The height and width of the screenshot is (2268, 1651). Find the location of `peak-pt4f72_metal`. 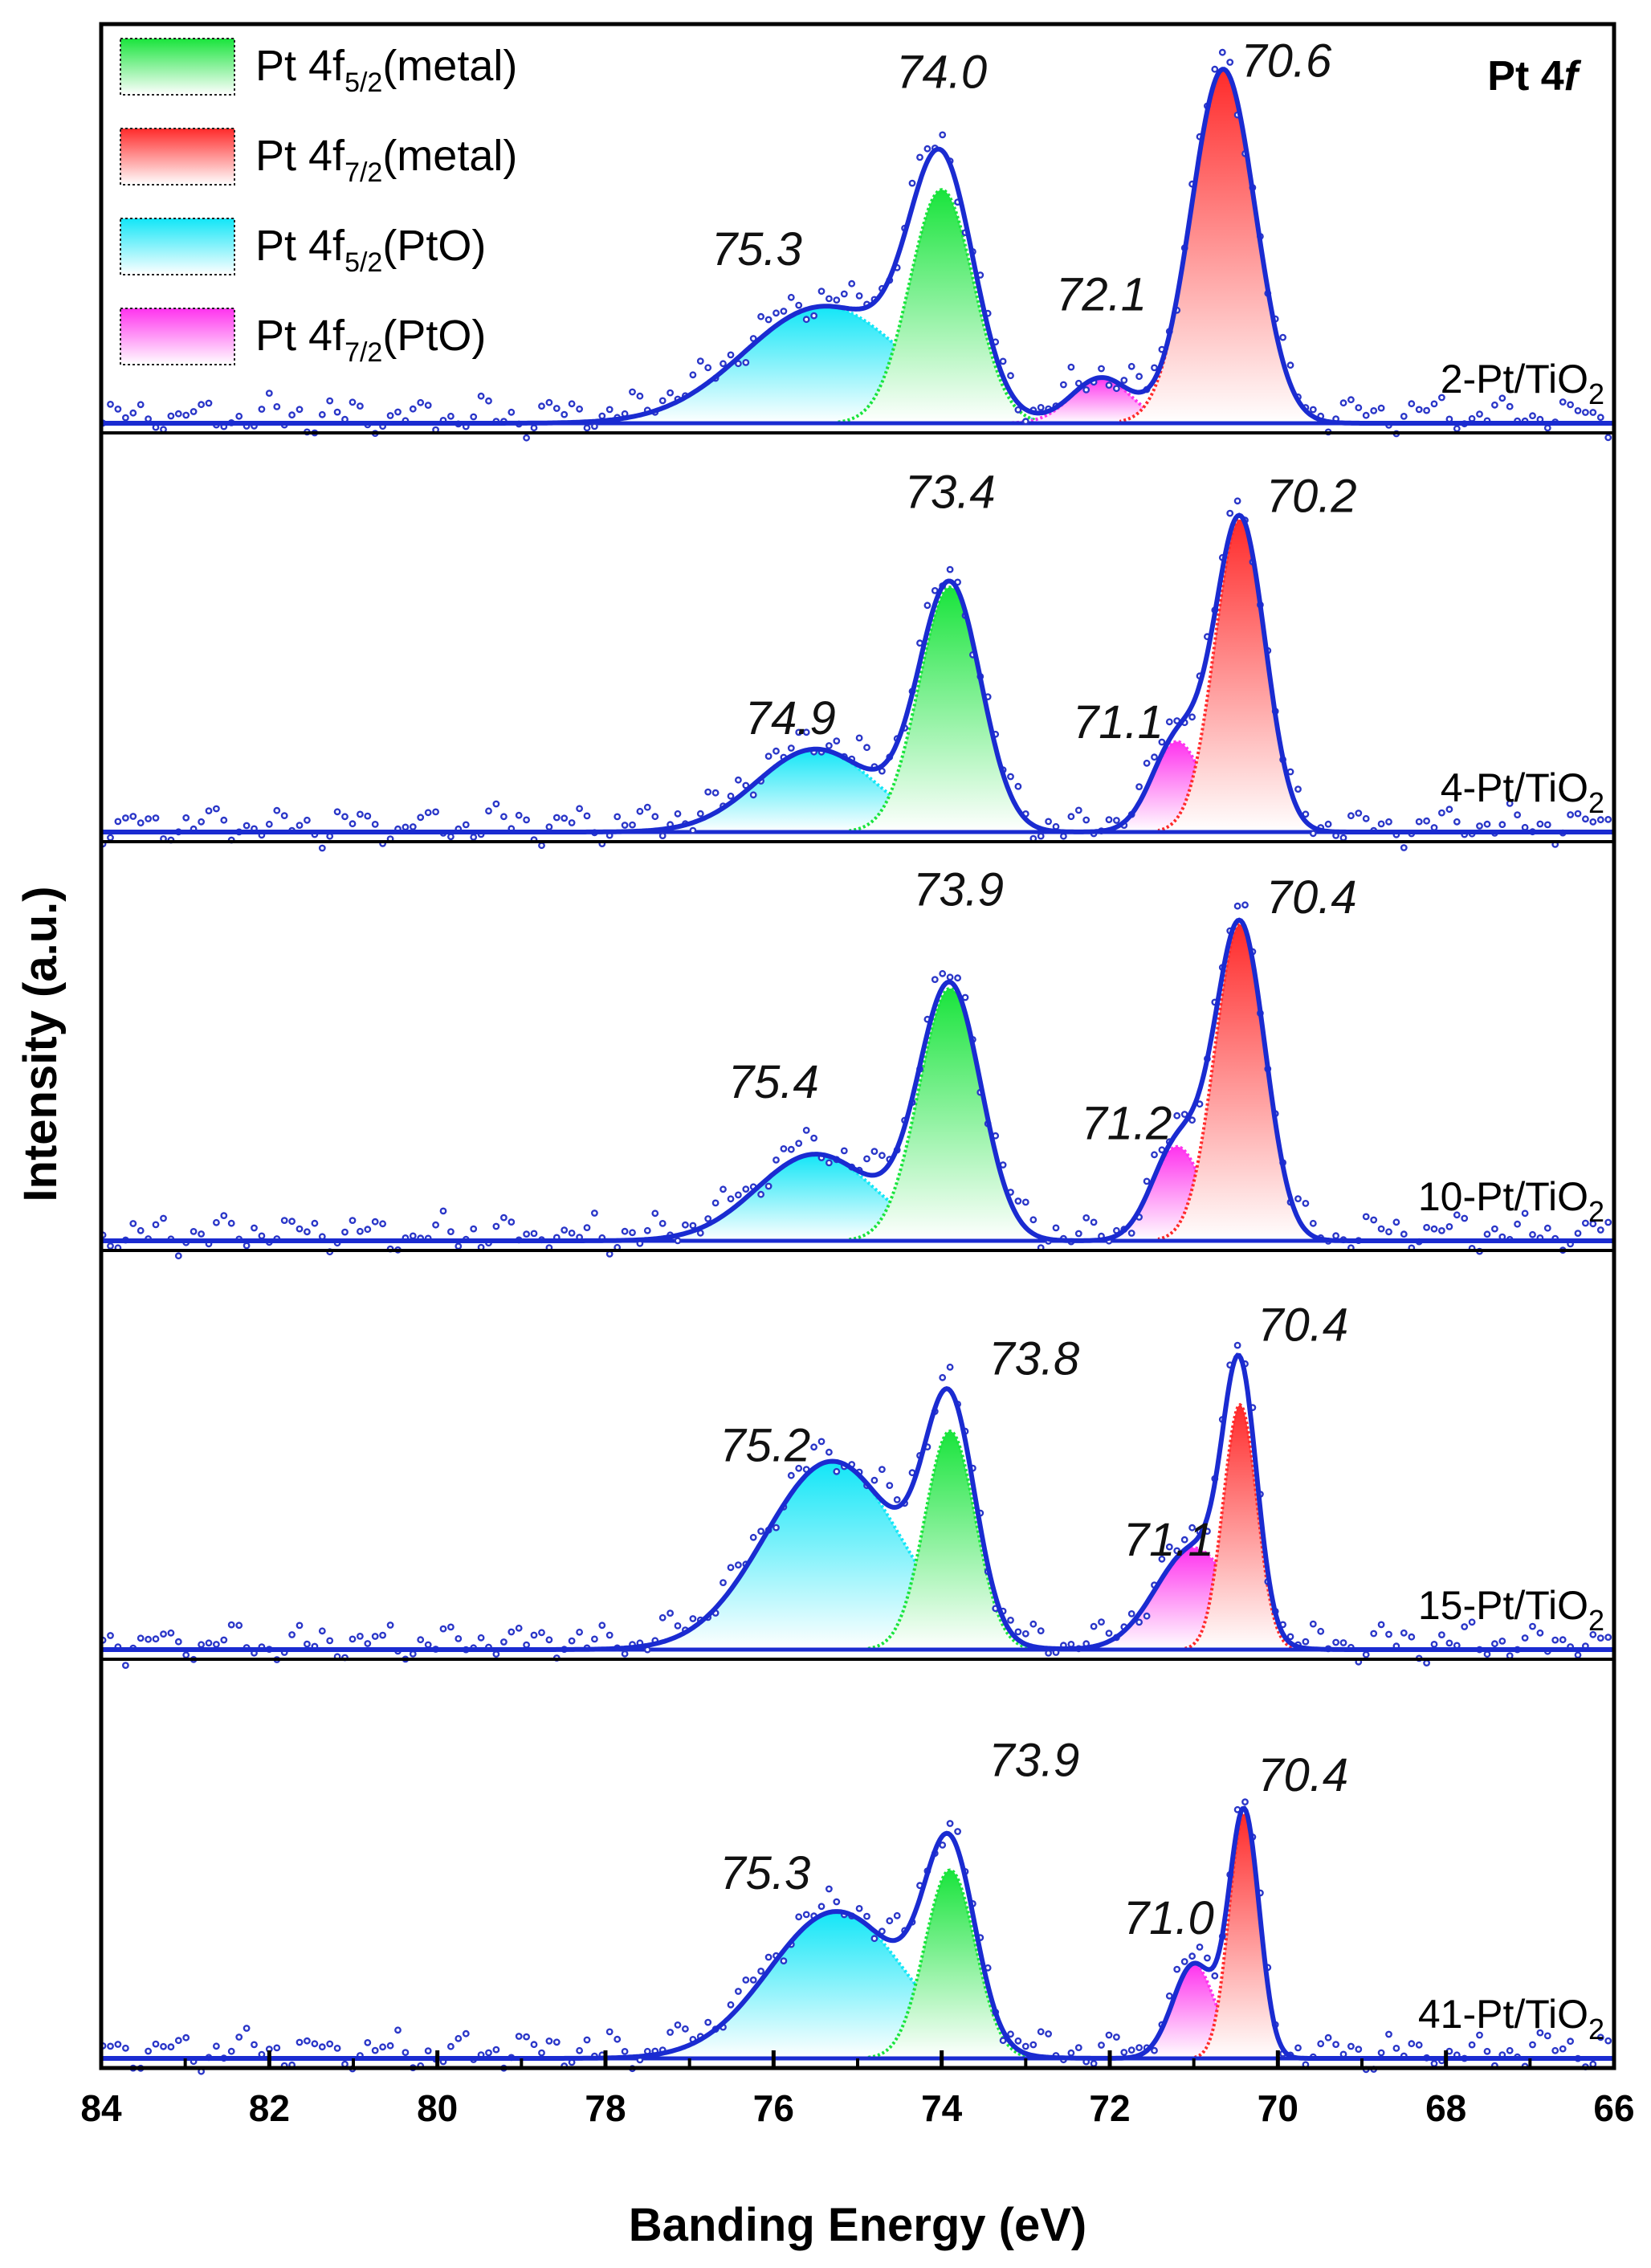

peak-pt4f72_metal is located at coordinates (1223, 246).